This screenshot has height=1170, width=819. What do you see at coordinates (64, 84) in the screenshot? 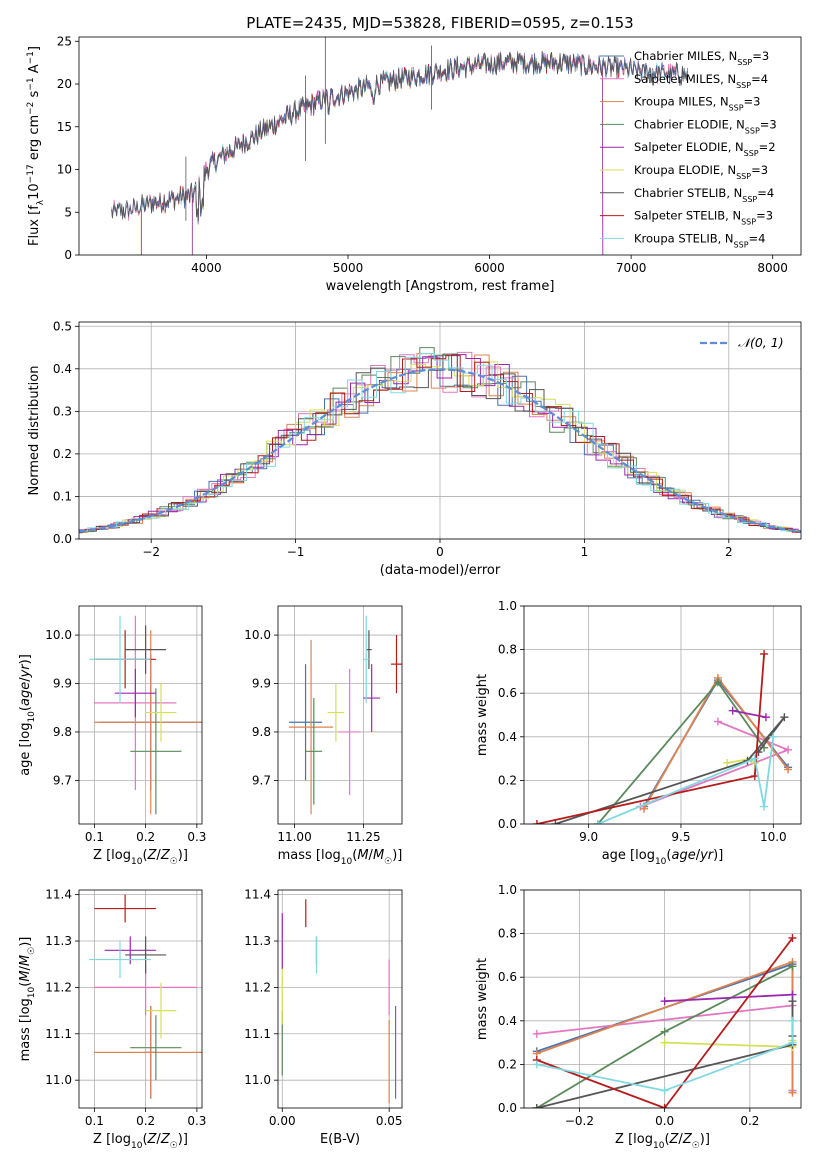
I see `y-tick-label: 20` at bounding box center [64, 84].